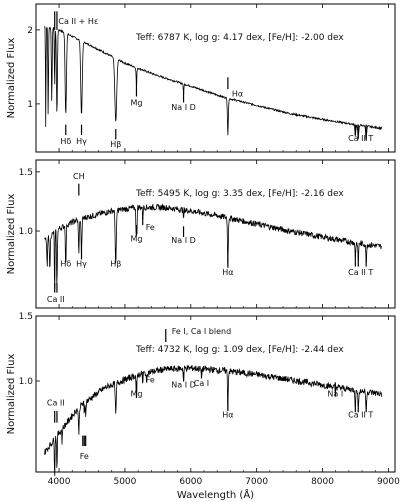 This screenshot has height=502, width=400. Describe the element at coordinates (213, 246) in the screenshot. I see `spectrum-line` at that location.